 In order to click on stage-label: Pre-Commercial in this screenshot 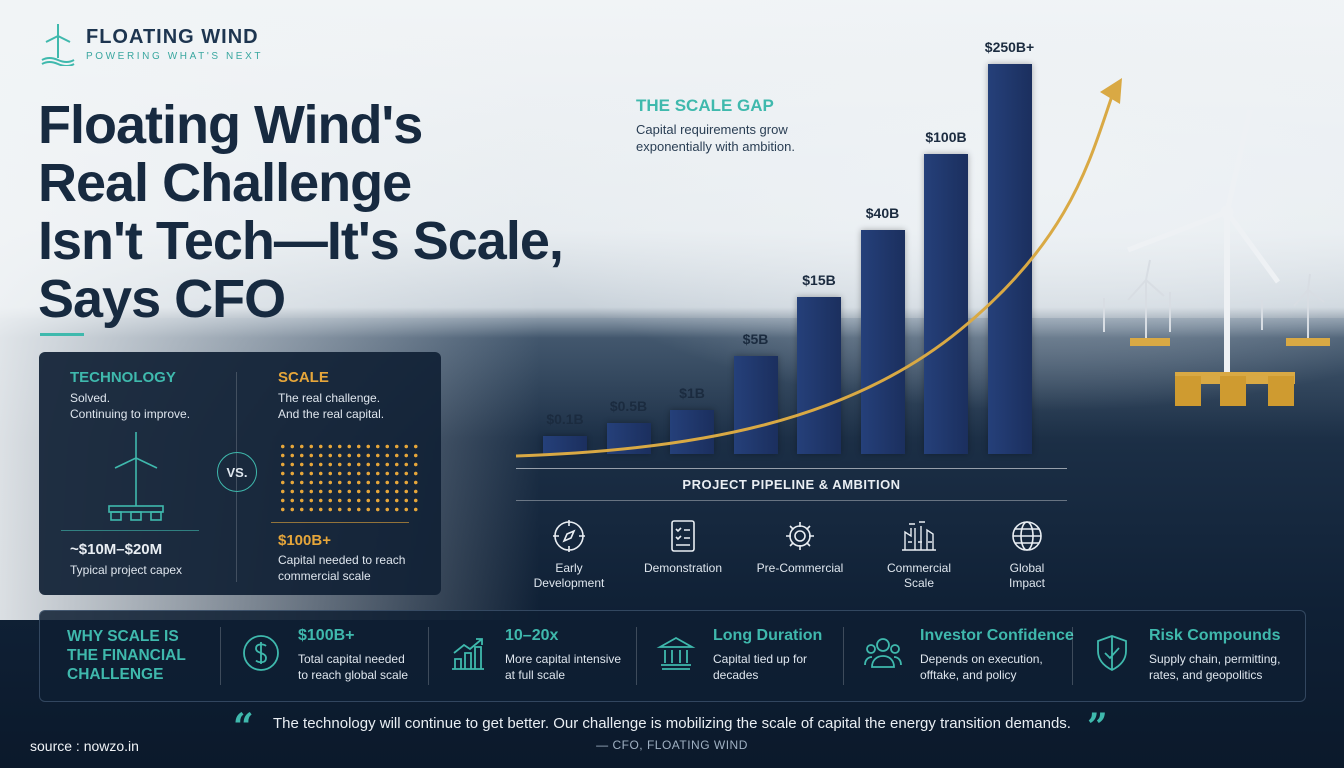, I will do `click(800, 568)`.